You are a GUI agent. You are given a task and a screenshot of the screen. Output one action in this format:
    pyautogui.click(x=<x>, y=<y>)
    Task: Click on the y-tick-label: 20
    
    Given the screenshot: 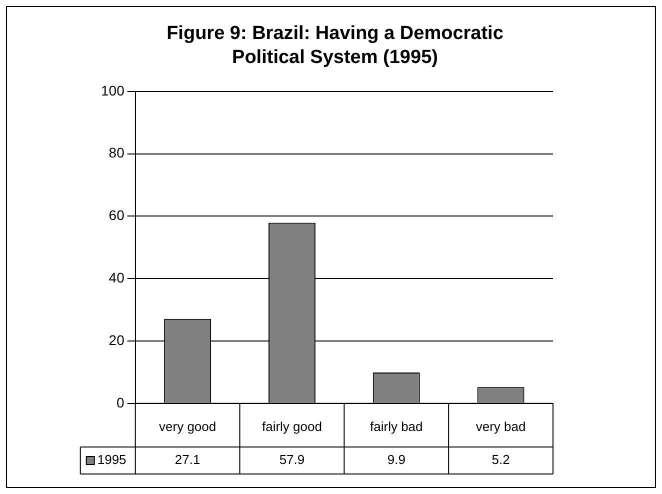 What is the action you would take?
    pyautogui.click(x=116, y=340)
    